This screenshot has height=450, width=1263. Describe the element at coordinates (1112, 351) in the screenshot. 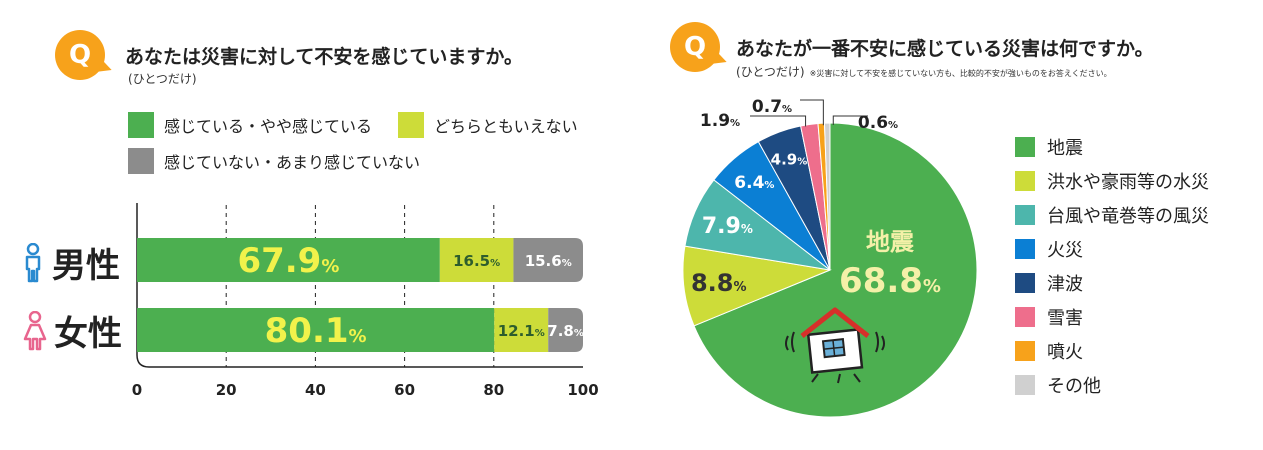

I see `pie-legend-item: 噴火` at that location.